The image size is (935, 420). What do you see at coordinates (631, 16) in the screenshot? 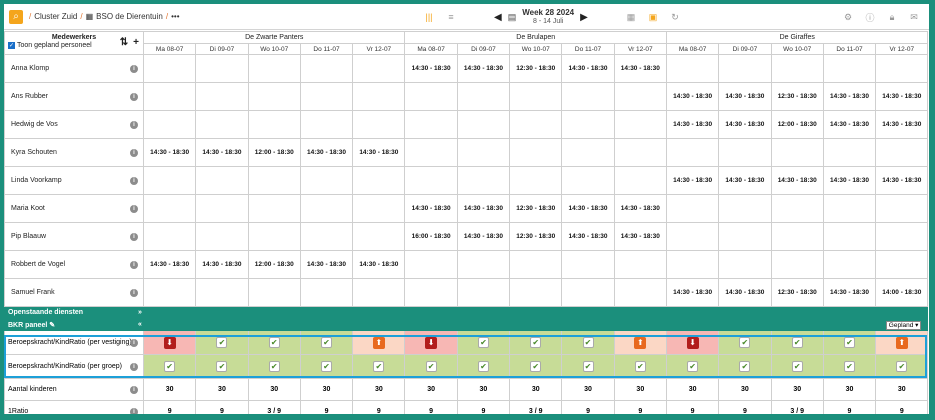
I see `calculator-icon: ▦` at bounding box center [631, 16].